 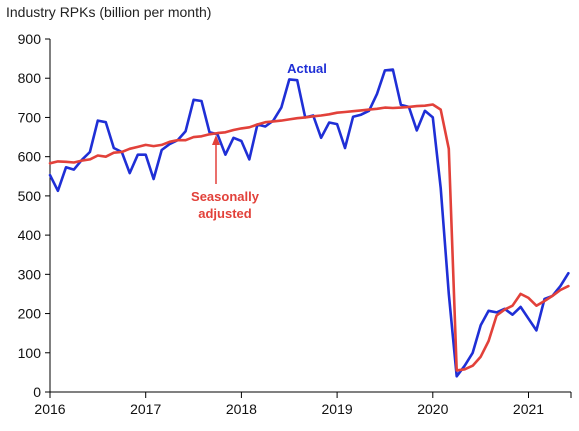 I want to click on y-tick-label: 400, so click(x=30, y=235).